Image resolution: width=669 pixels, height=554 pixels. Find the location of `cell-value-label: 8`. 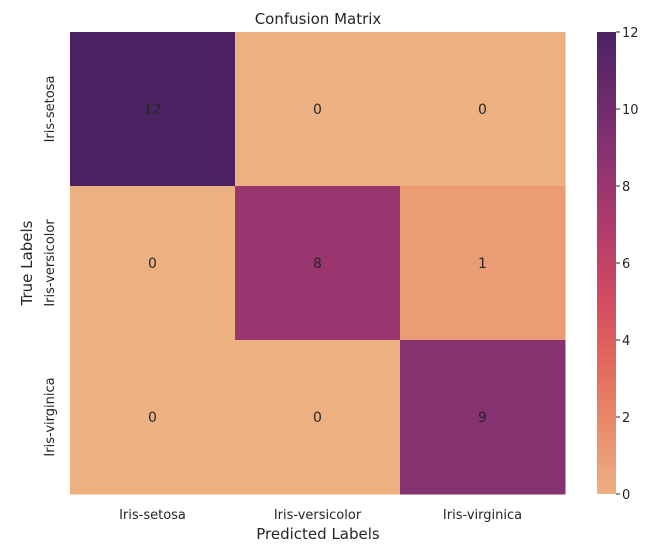

cell-value-label: 8 is located at coordinates (317, 264).